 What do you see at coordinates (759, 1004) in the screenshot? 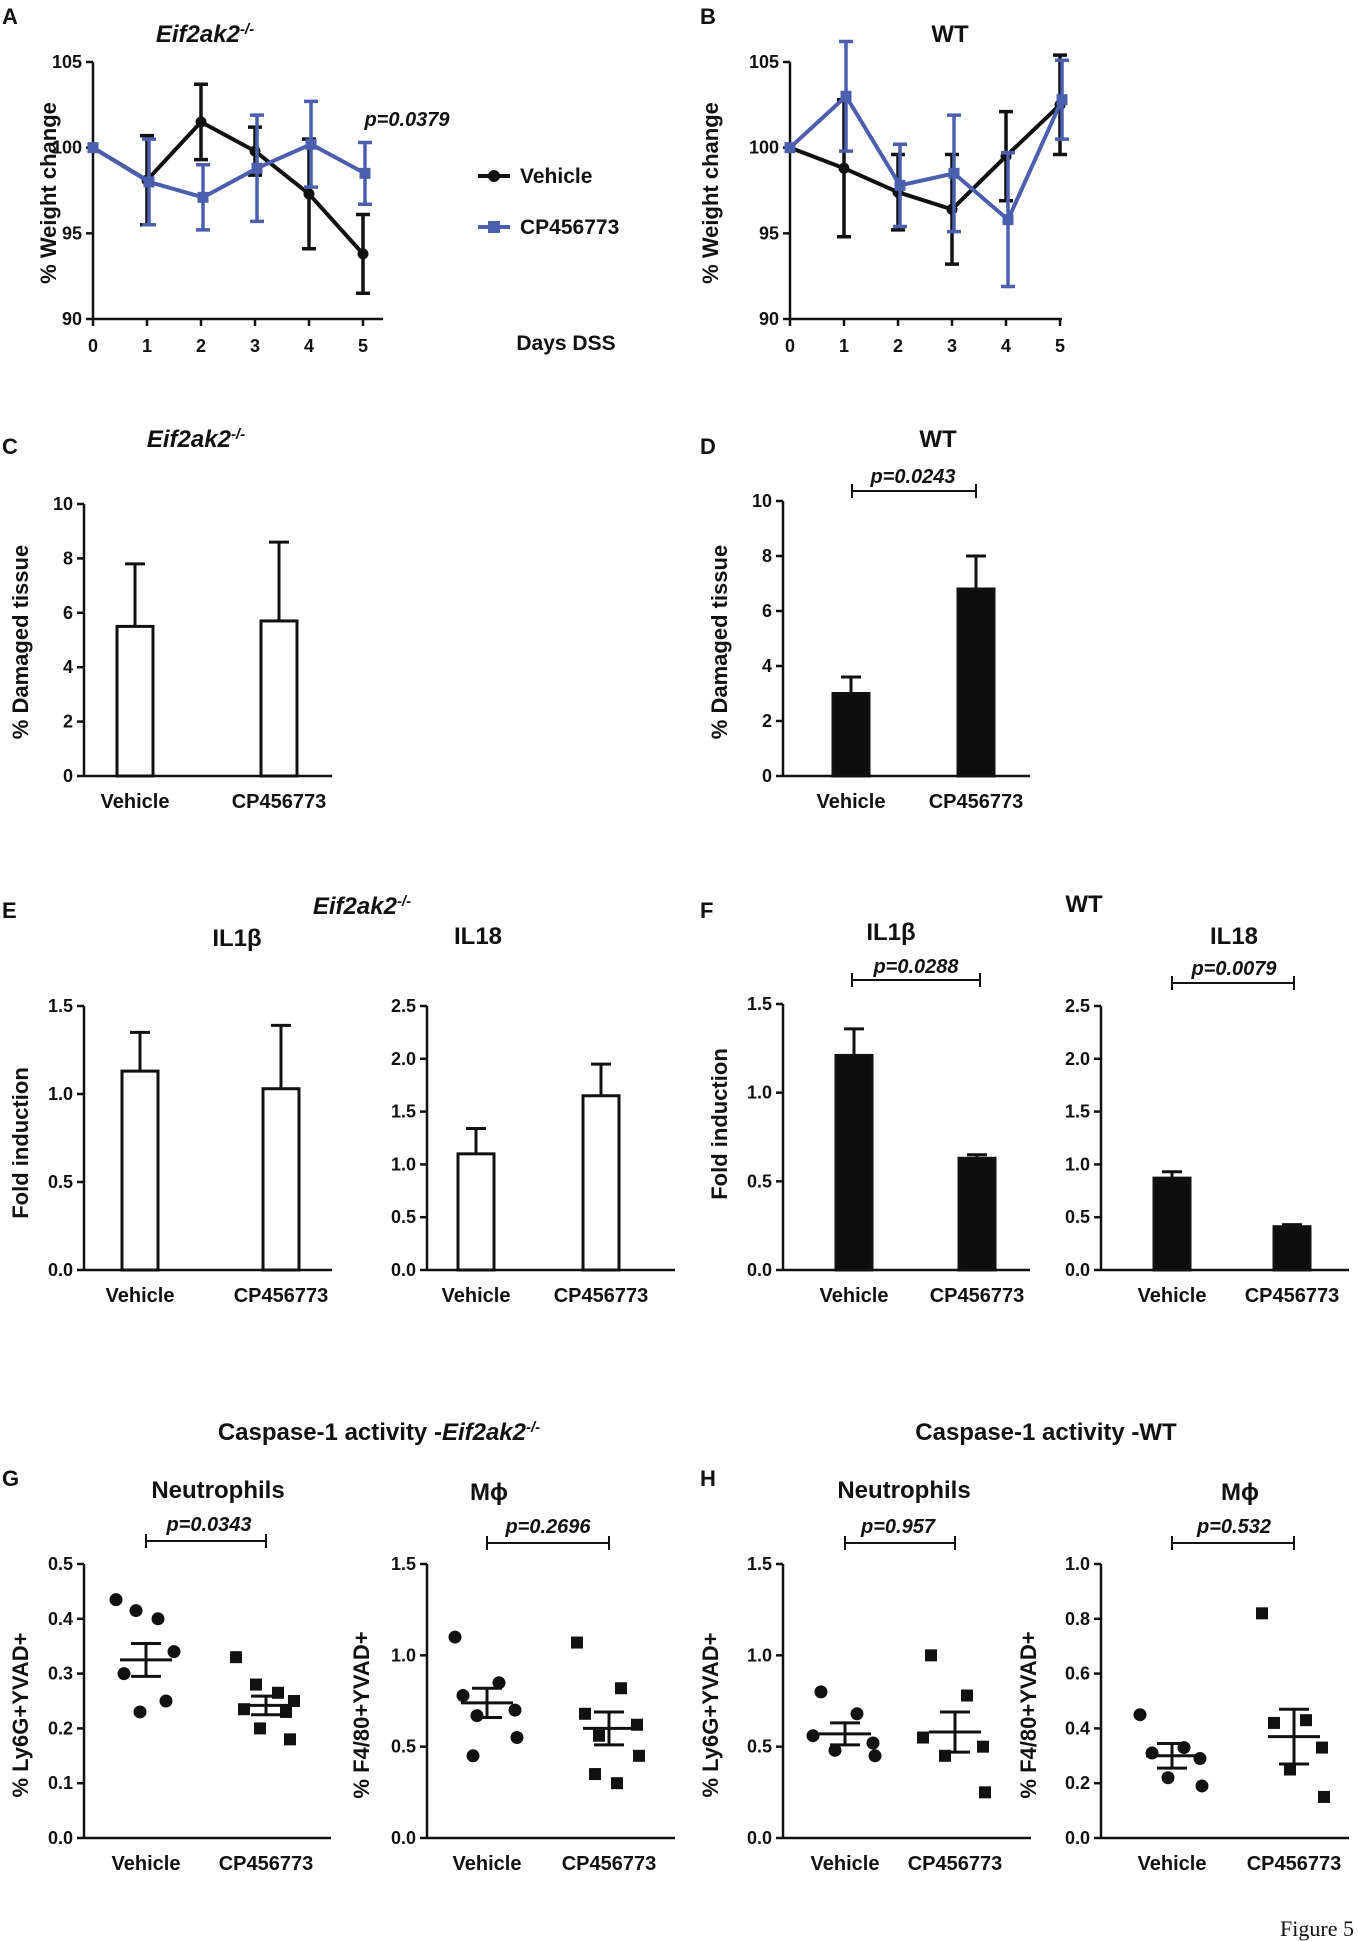
I see `chart-f1-y-tick-label: 1.5` at bounding box center [759, 1004].